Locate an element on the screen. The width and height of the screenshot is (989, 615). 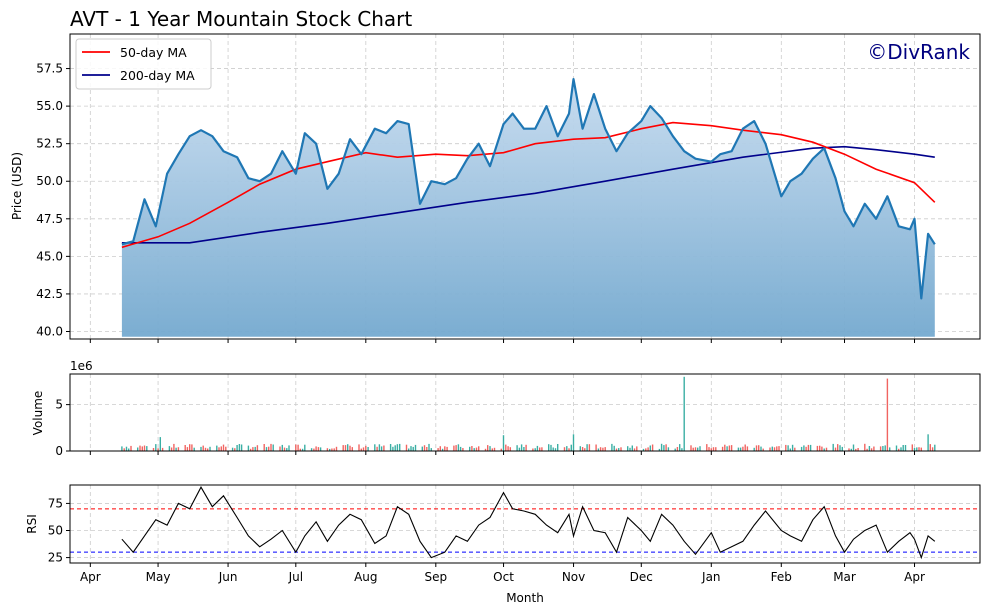
price-y-axis: 40.0 42.5 45.0 47.5 50.0 52.5 55.0 57.5 is located at coordinates (53, 200).